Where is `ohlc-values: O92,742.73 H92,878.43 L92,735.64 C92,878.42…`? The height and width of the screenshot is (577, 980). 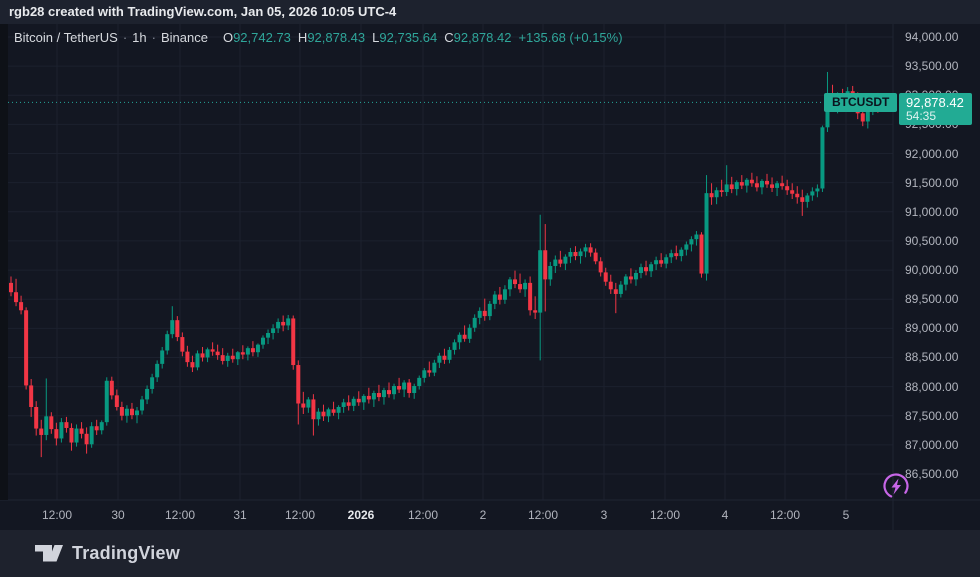 ohlc-values: O92,742.73 H92,878.43 L92,735.64 C92,878.42… is located at coordinates (419, 37).